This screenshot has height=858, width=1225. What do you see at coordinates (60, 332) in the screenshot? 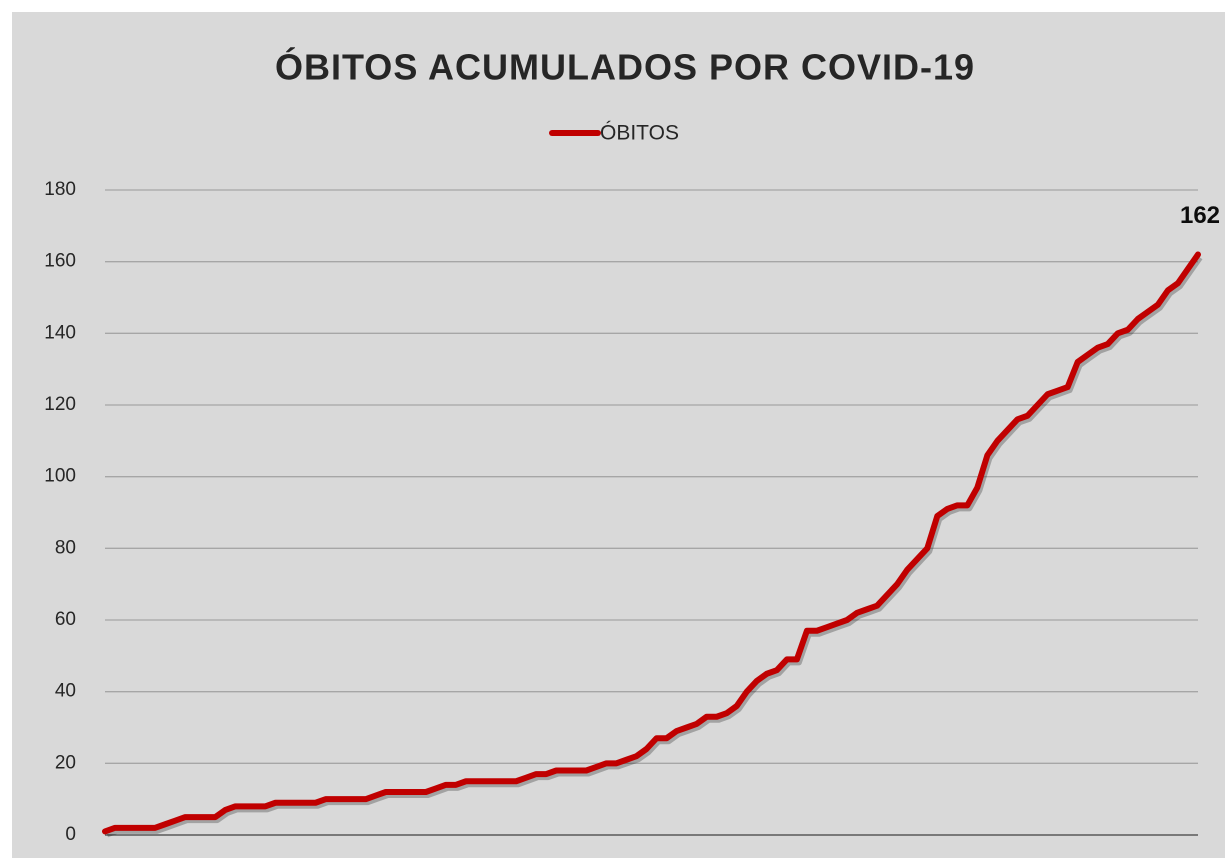
I see `y-tick-label: 140` at bounding box center [60, 332].